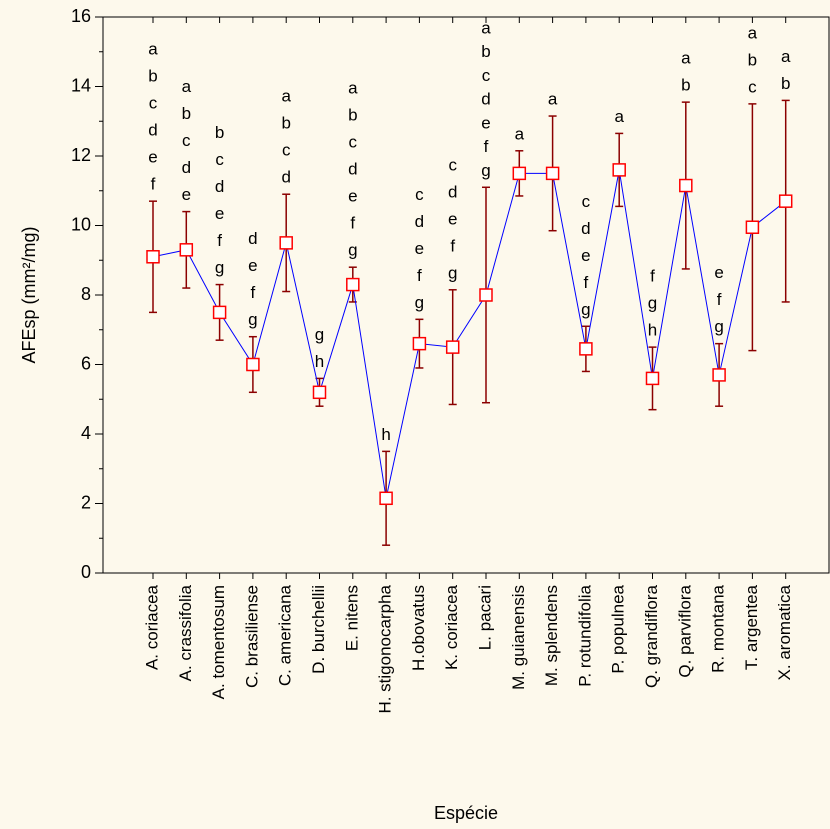 The image size is (830, 829). Describe the element at coordinates (618, 628) in the screenshot. I see `x-tick-label: P. populnea` at that location.